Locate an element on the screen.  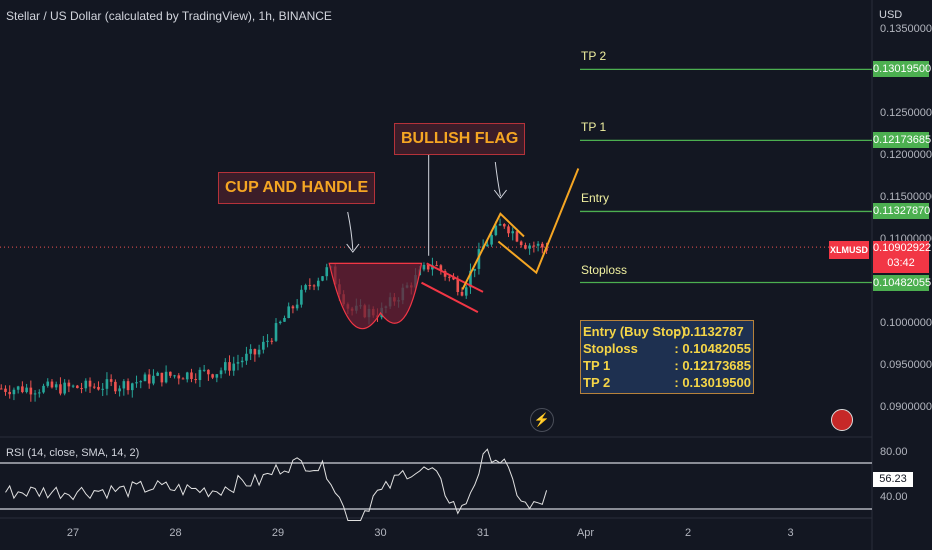
level-label-stoploss: Stoploss is located at coordinates (604, 269).